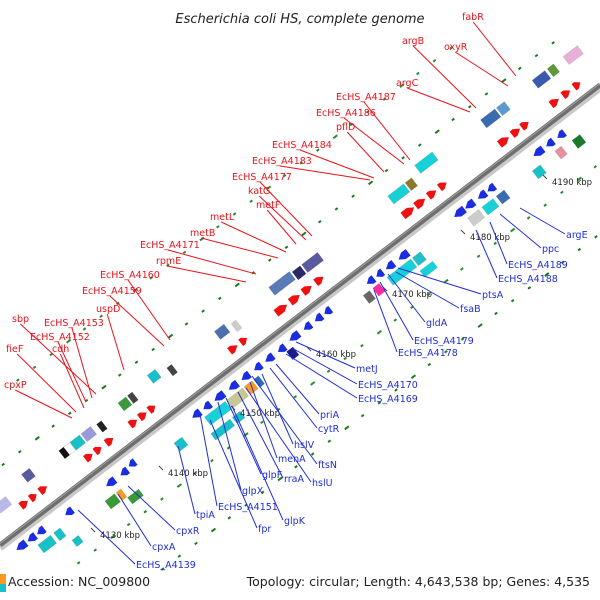 Image resolution: width=600 pixels, height=600 pixels. Describe the element at coordinates (388, 385) in the screenshot. I see `svg-text: EcHS_A4170` at that location.